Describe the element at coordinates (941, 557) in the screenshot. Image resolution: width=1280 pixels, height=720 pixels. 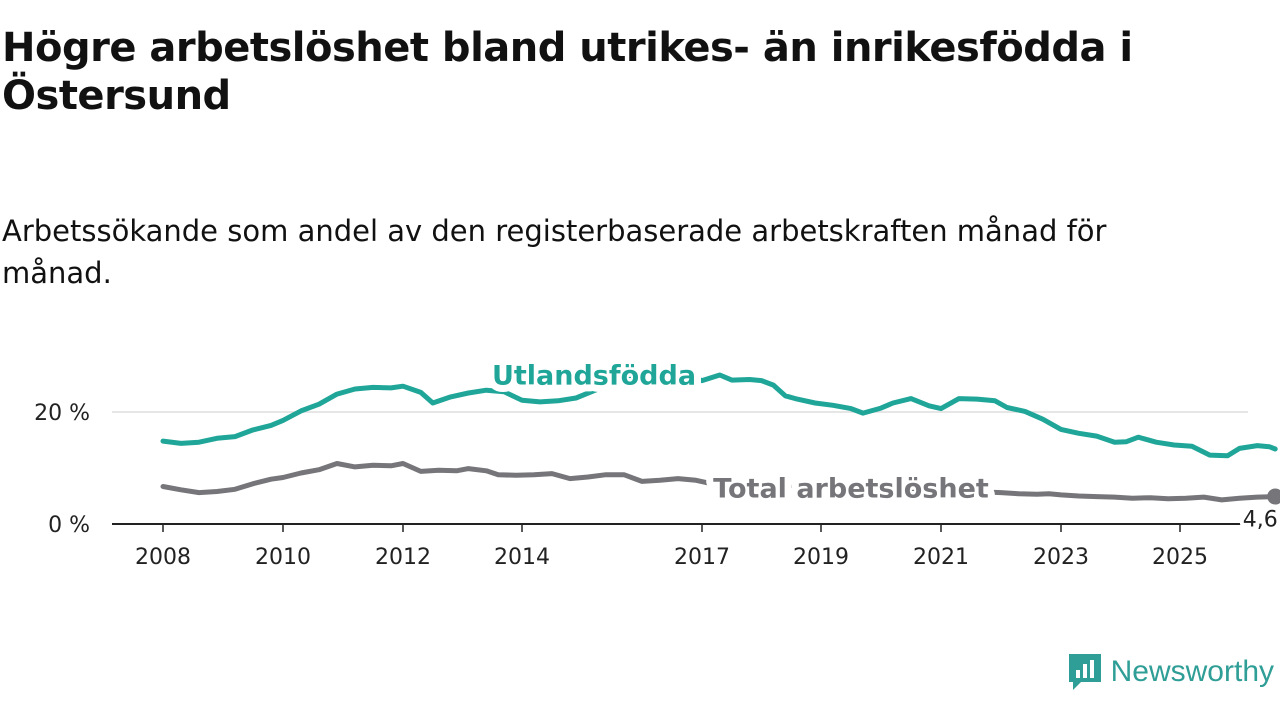
I see `x-tick-label: 2021` at that location.